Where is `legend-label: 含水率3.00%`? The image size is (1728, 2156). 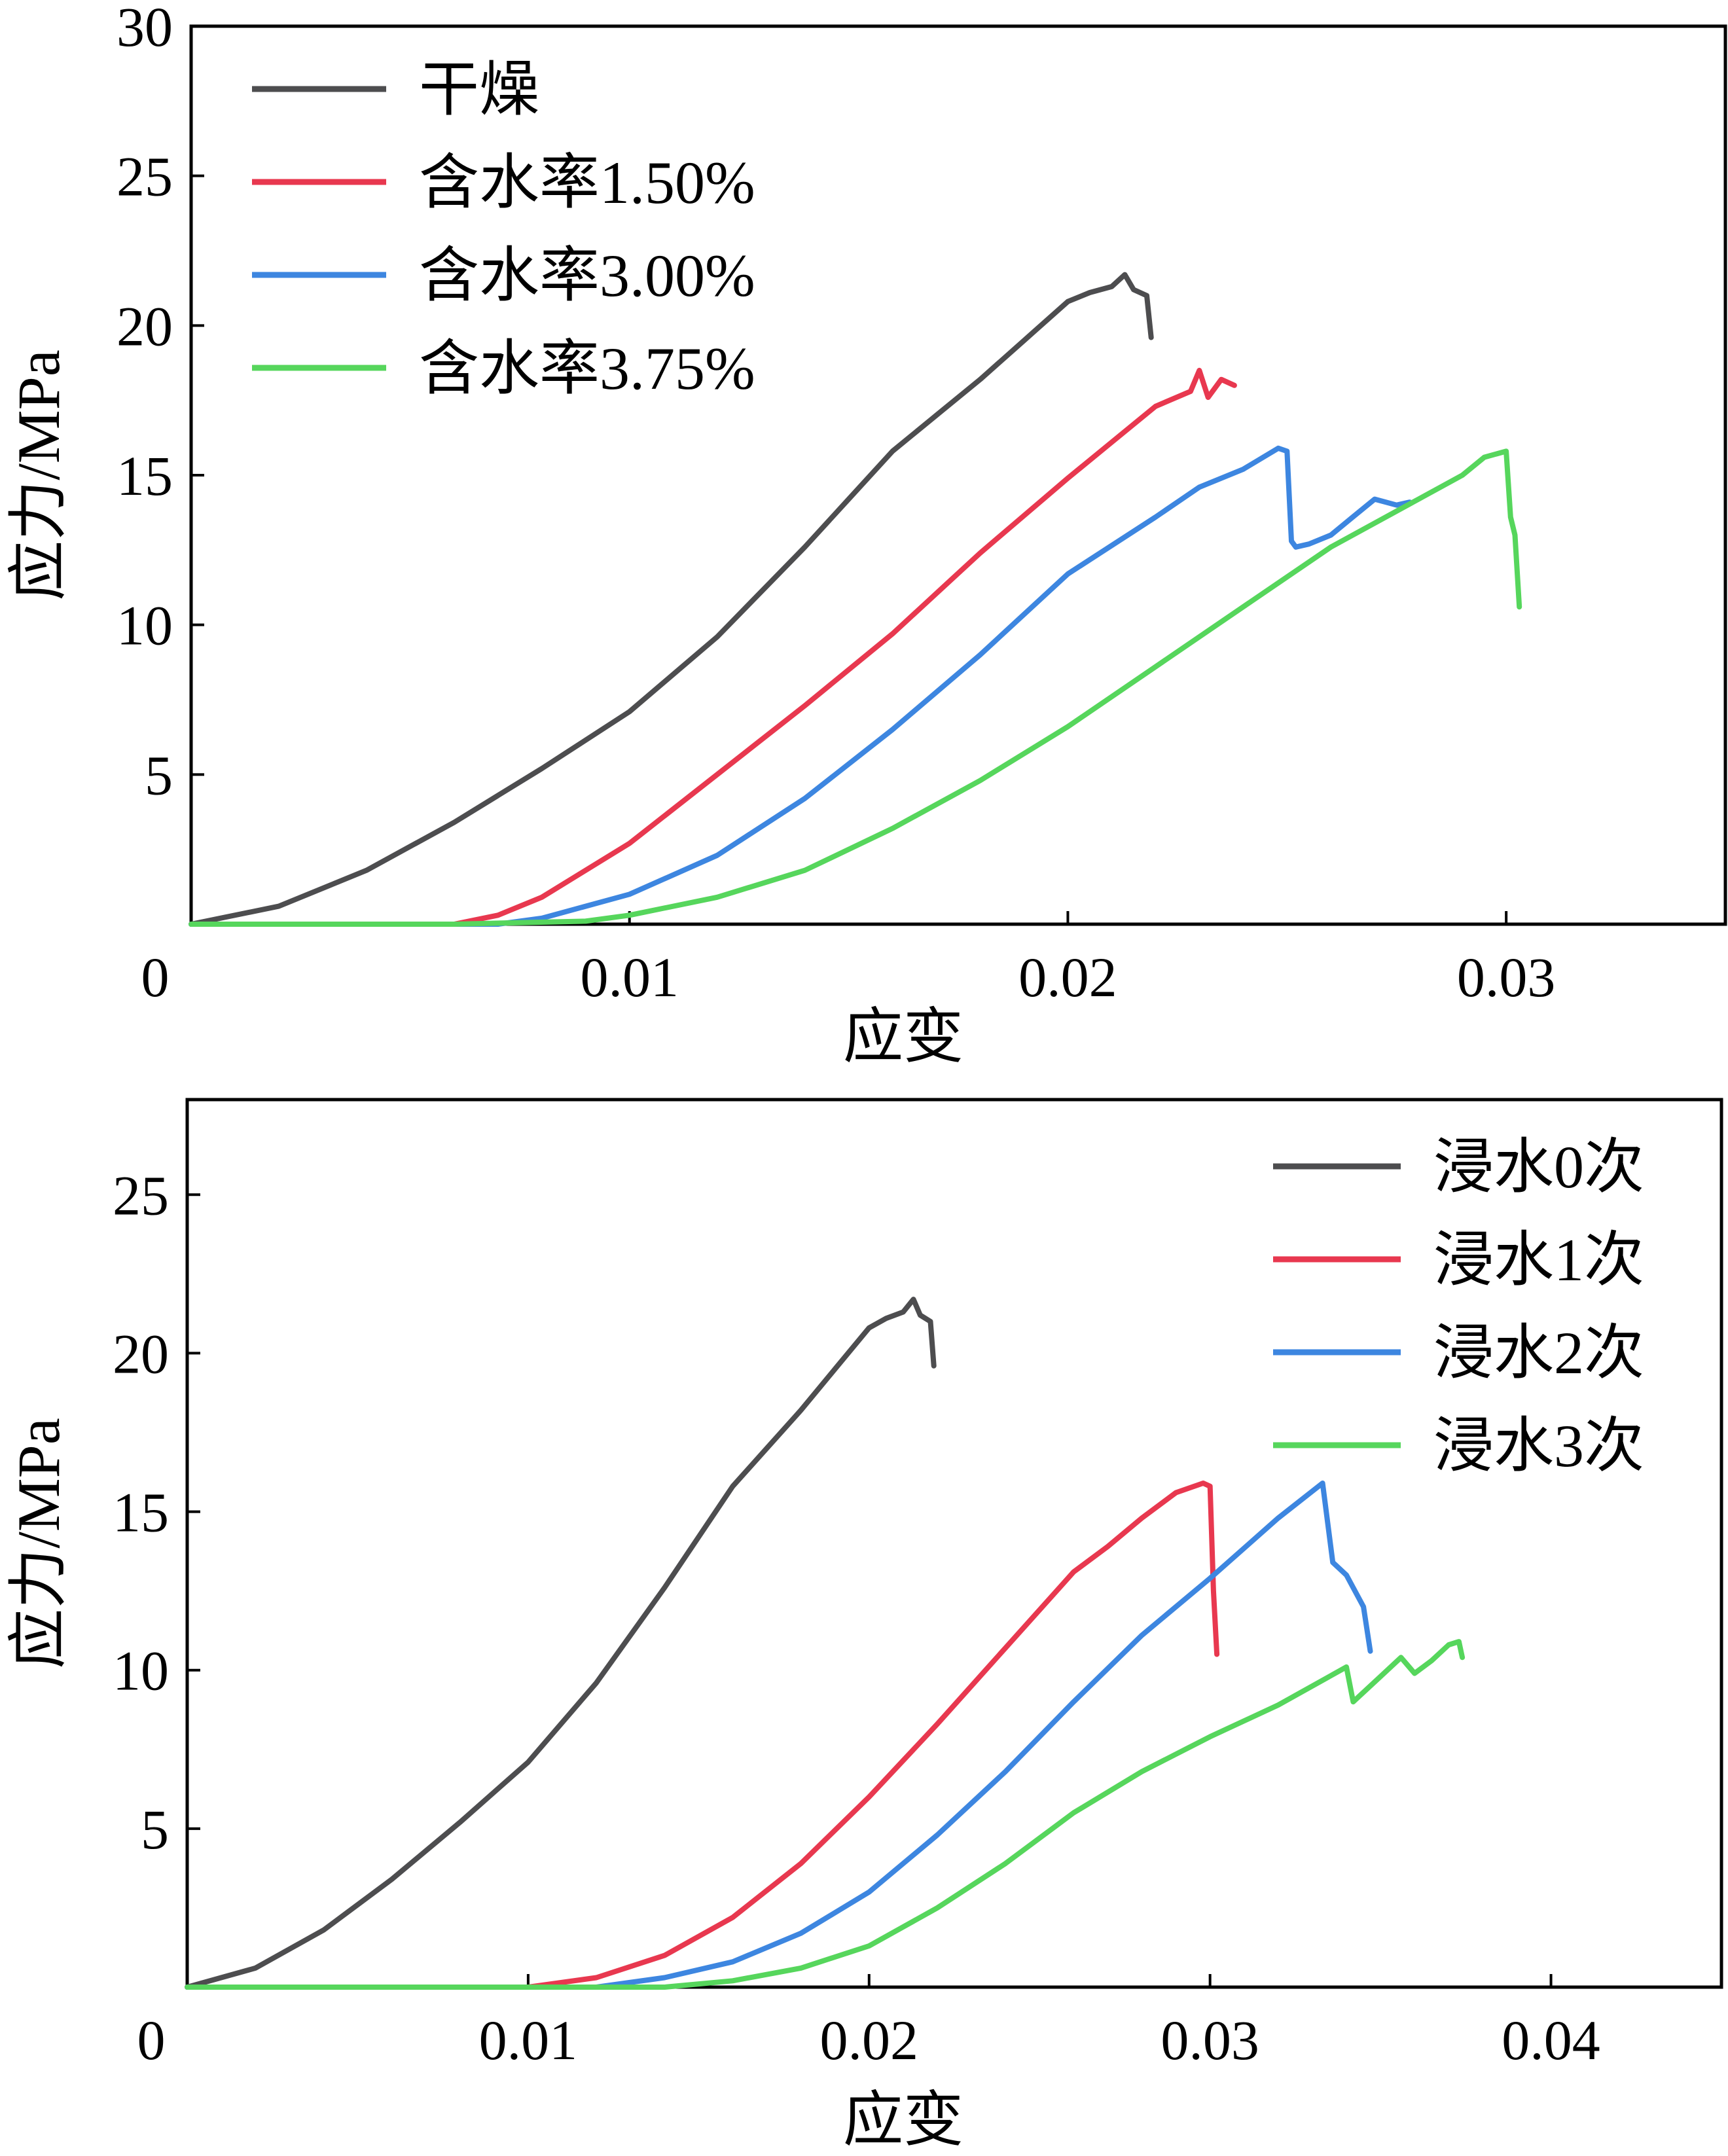
legend-label: 含水率3.00% is located at coordinates (587, 275).